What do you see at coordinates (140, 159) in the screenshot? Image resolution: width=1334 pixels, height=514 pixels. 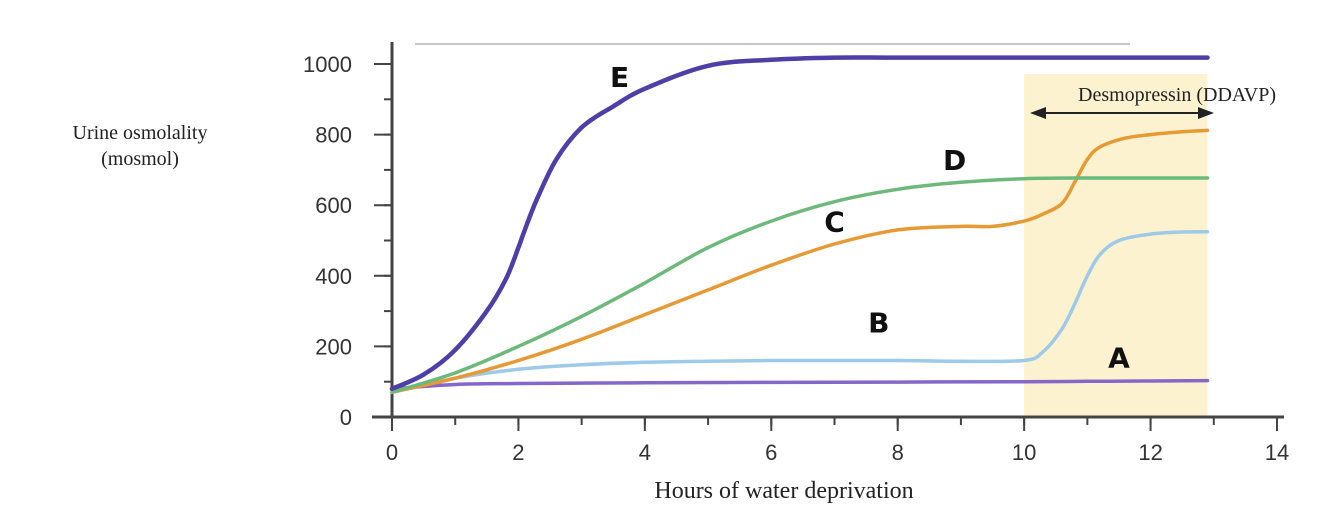 I see `y-axis-label-line-2: (mosmol)` at bounding box center [140, 159].